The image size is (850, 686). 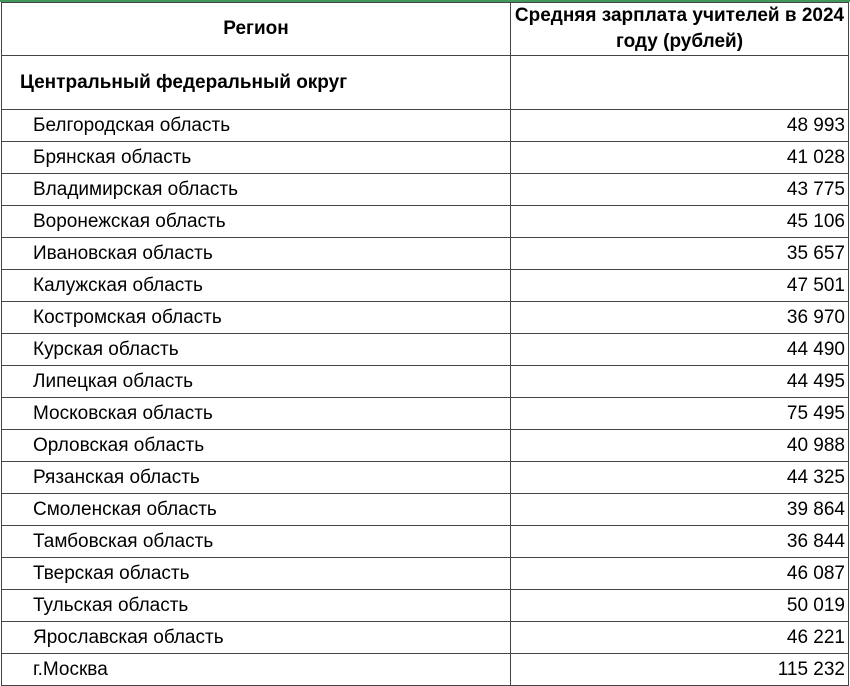 I want to click on table-row: Тамбовская область 36 844, so click(x=425, y=541).